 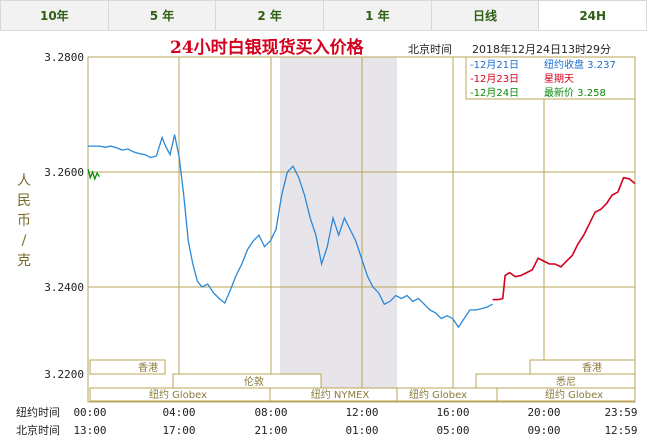 What do you see at coordinates (178, 430) in the screenshot?
I see `x-tick-label: 17:00` at bounding box center [178, 430].